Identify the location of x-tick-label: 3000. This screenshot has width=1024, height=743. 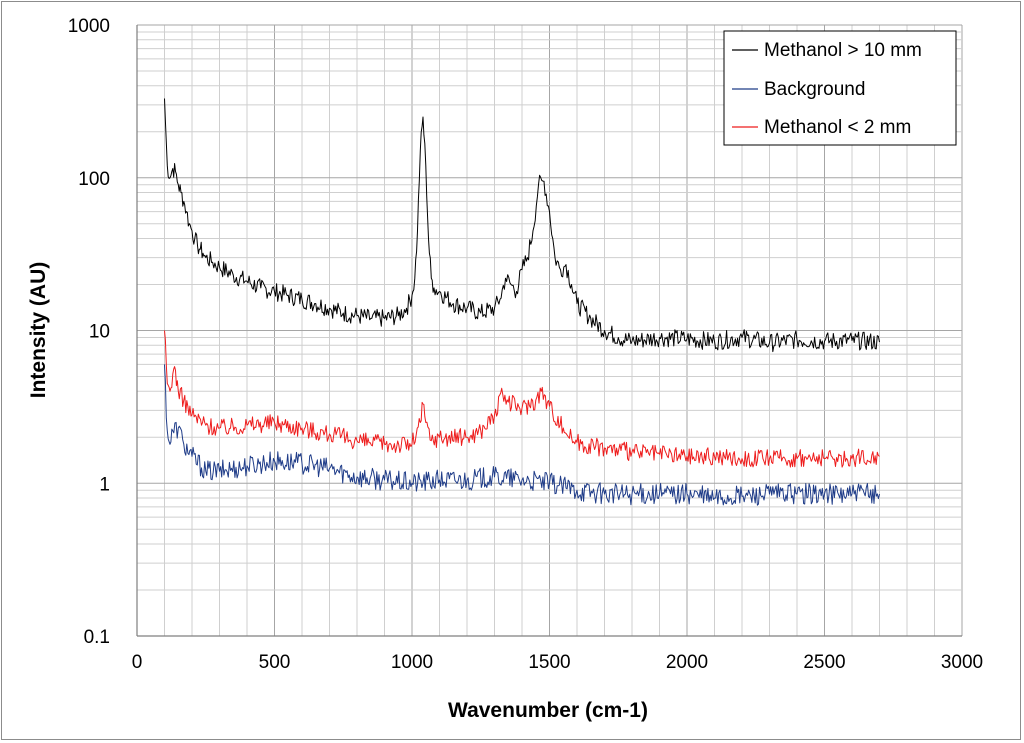
(962, 662).